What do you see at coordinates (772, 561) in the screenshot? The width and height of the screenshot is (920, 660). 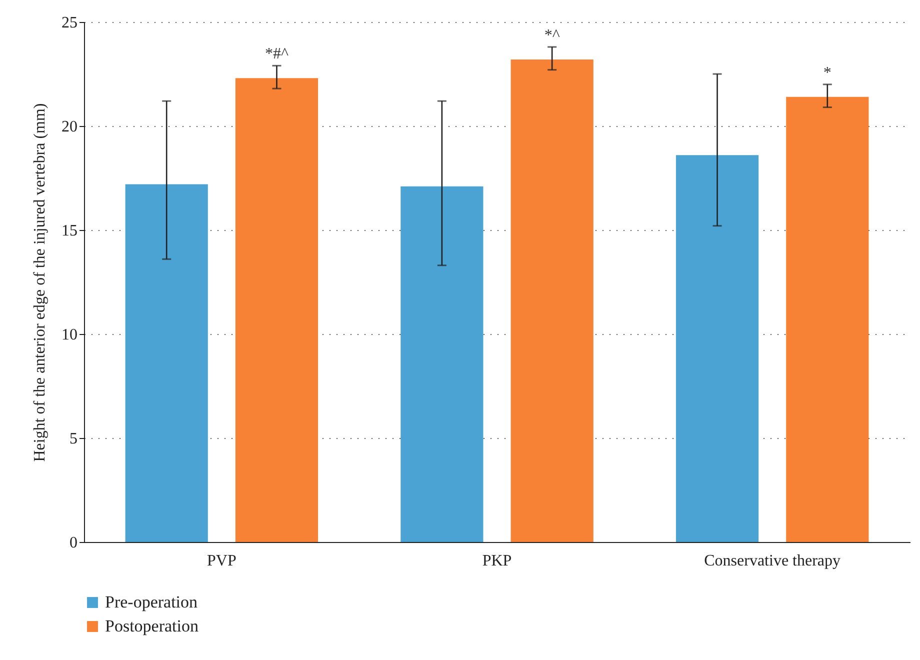 I see `x-tick-label: Conservative therapy` at bounding box center [772, 561].